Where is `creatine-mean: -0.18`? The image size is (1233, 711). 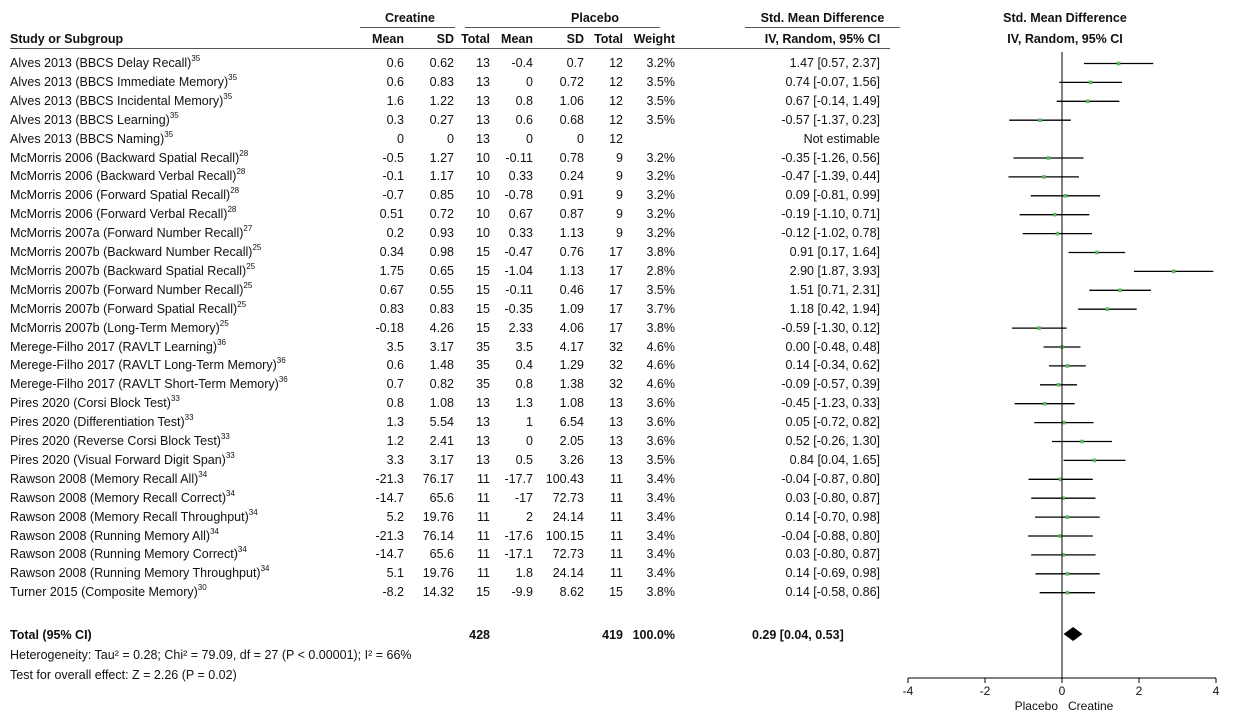 creatine-mean: -0.18 is located at coordinates (390, 327).